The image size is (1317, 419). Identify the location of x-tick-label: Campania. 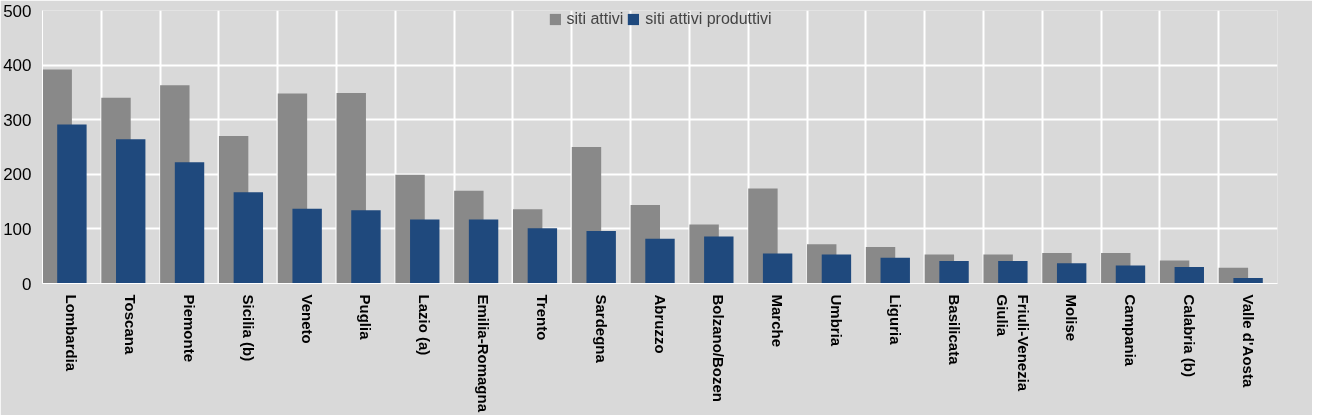
(1130, 330).